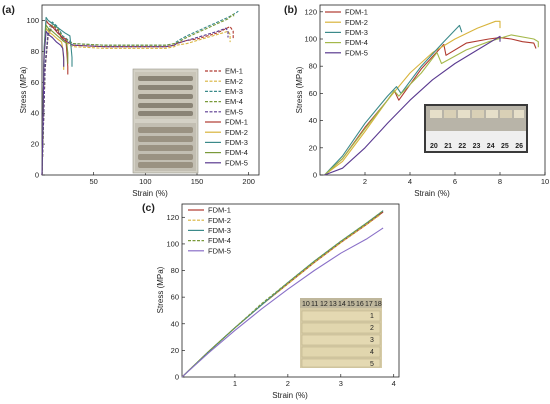 The width and height of the screenshot is (550, 404). I want to click on sample-number: 1, so click(372, 316).